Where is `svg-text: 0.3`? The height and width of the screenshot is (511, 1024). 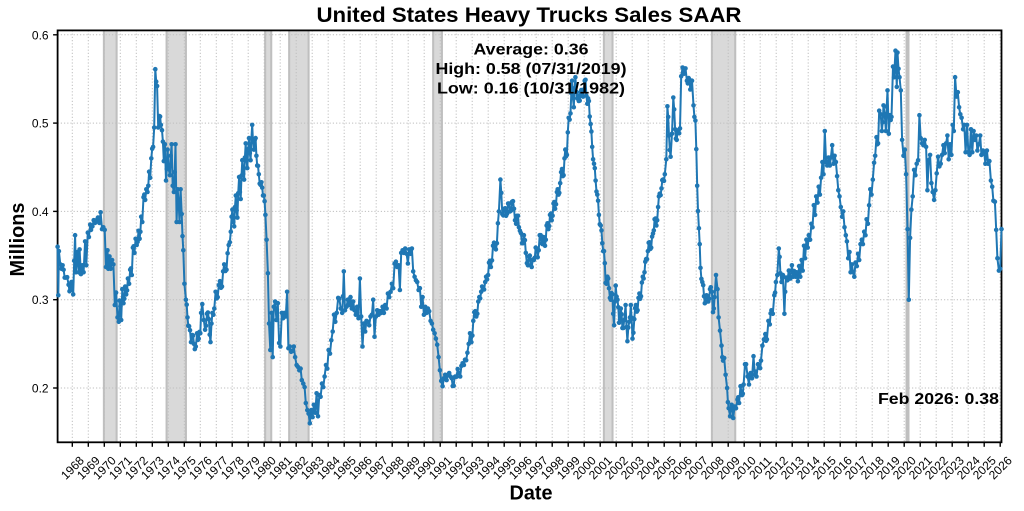
svg-text: 0.3 is located at coordinates (40, 300).